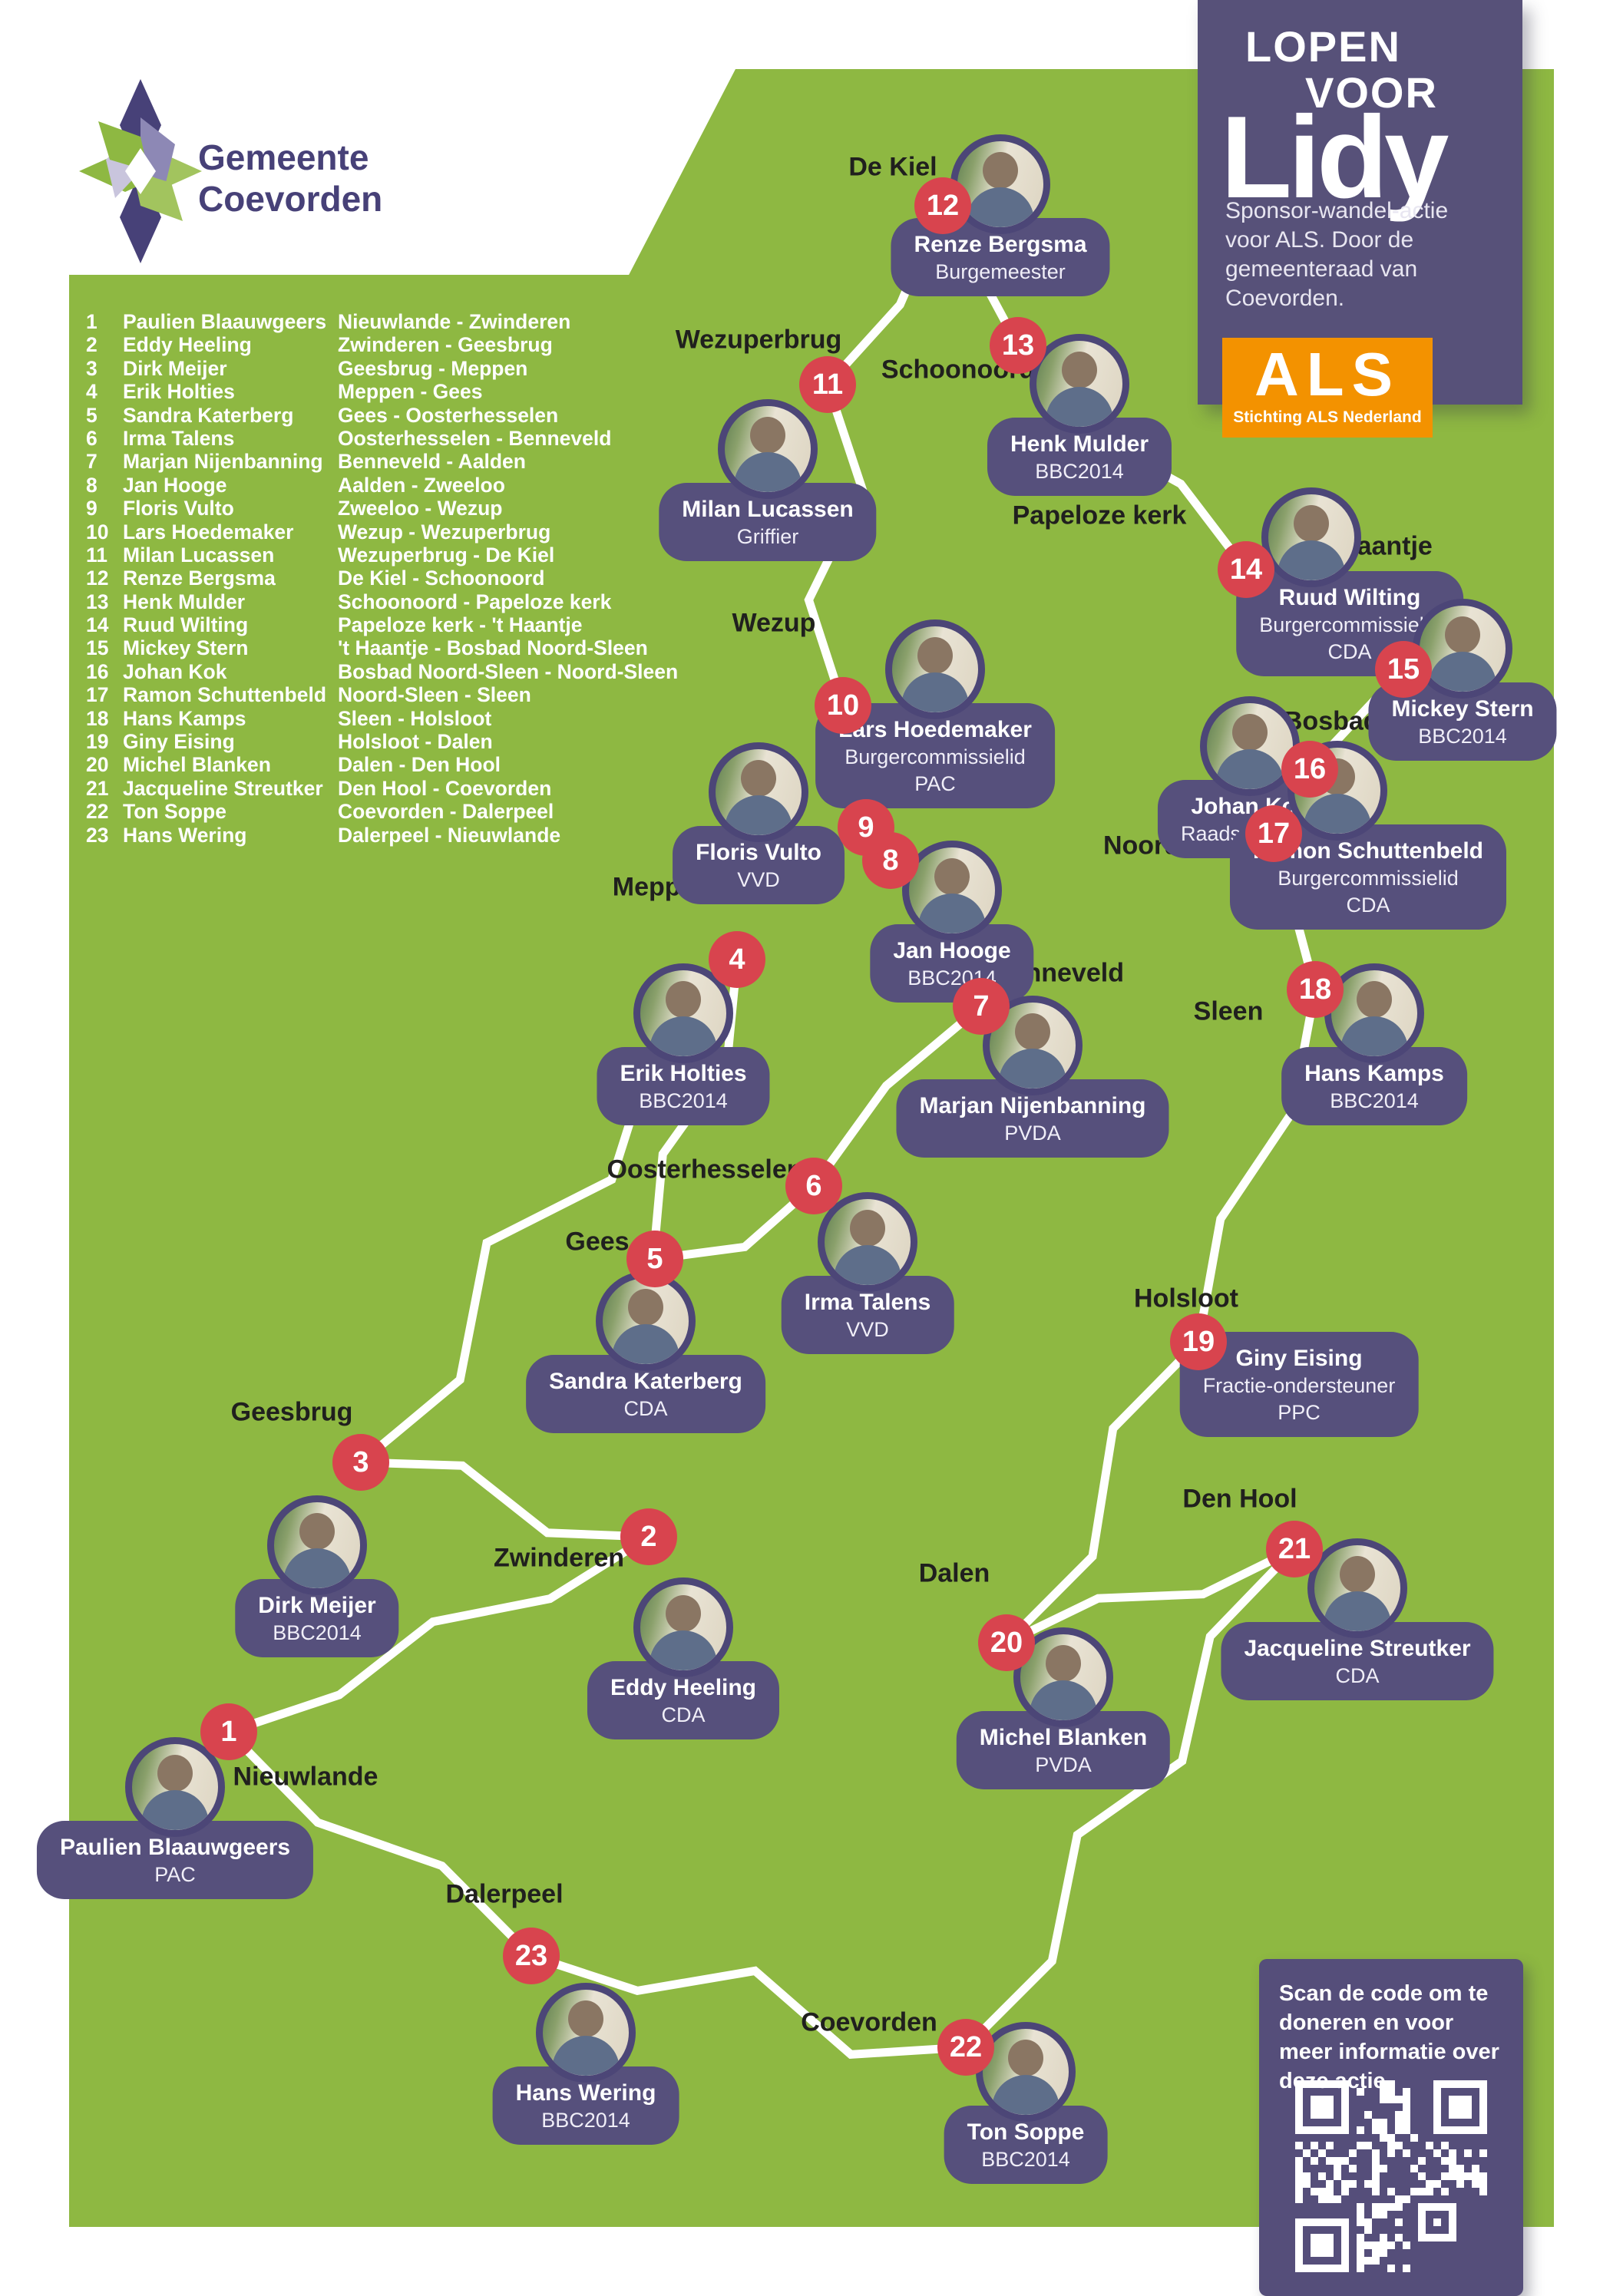 The image size is (1623, 2296). I want to click on route-segment-number-2: 2, so click(648, 1537).